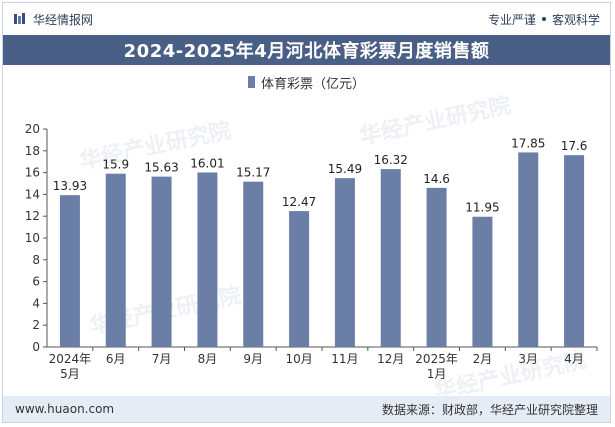 This screenshot has height=427, width=615. I want to click on x-tick-label: 2025年 1月, so click(436, 366).